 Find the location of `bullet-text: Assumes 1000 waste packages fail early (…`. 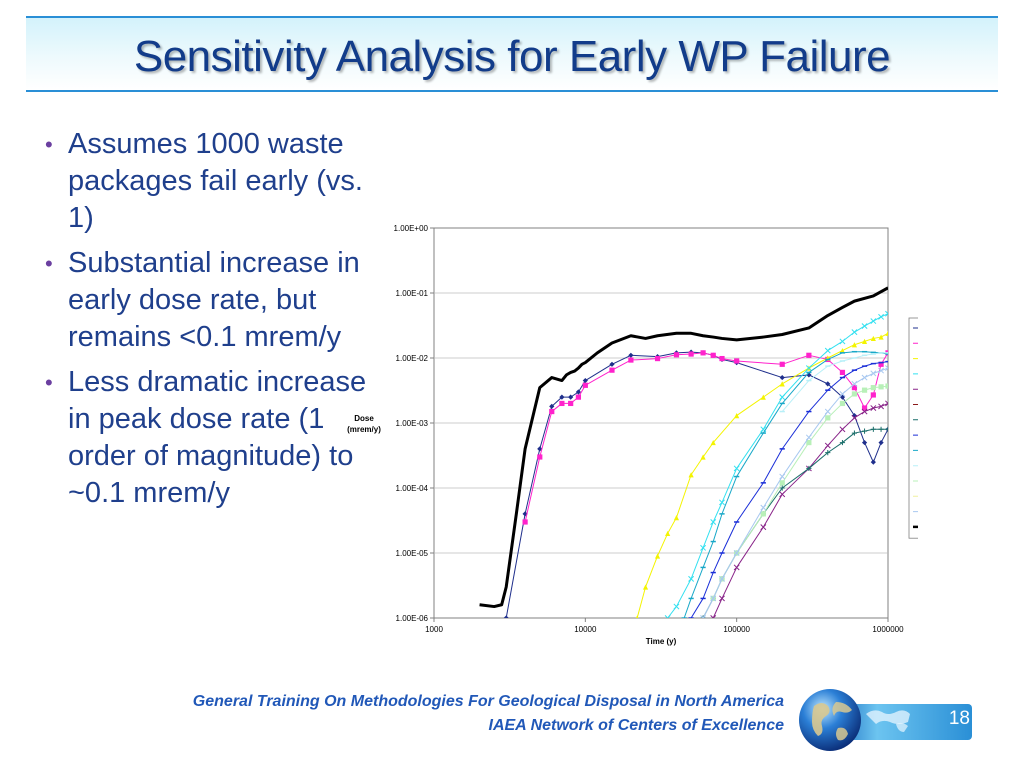

bullet-text: Assumes 1000 waste packages fail early (… is located at coordinates (215, 181).